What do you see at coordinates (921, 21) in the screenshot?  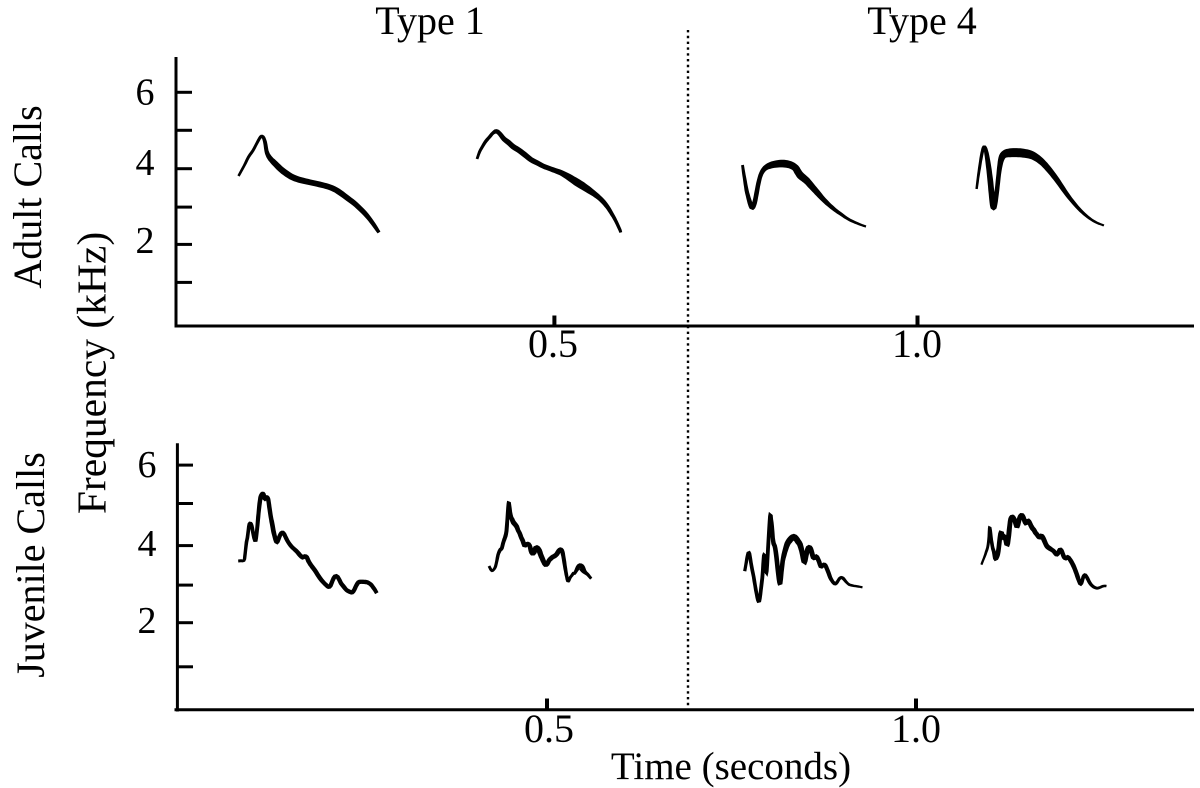 I see `svg-text: Type 4` at bounding box center [921, 21].